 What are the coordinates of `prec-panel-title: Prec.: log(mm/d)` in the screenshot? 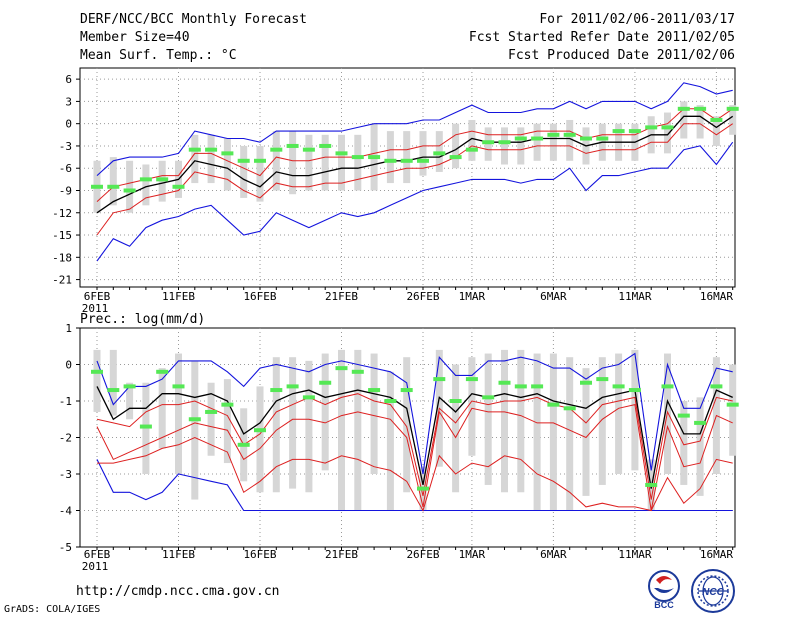 It's located at (142, 319).